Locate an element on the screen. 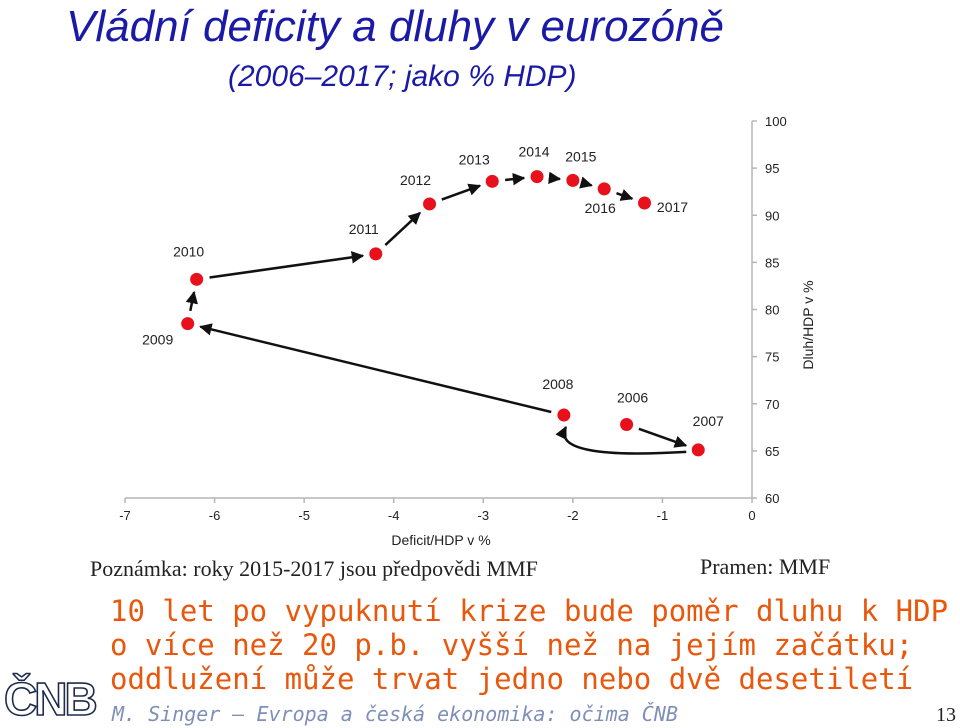 Image resolution: width=960 pixels, height=728 pixels. x-tick-label: -7 is located at coordinates (125, 515).